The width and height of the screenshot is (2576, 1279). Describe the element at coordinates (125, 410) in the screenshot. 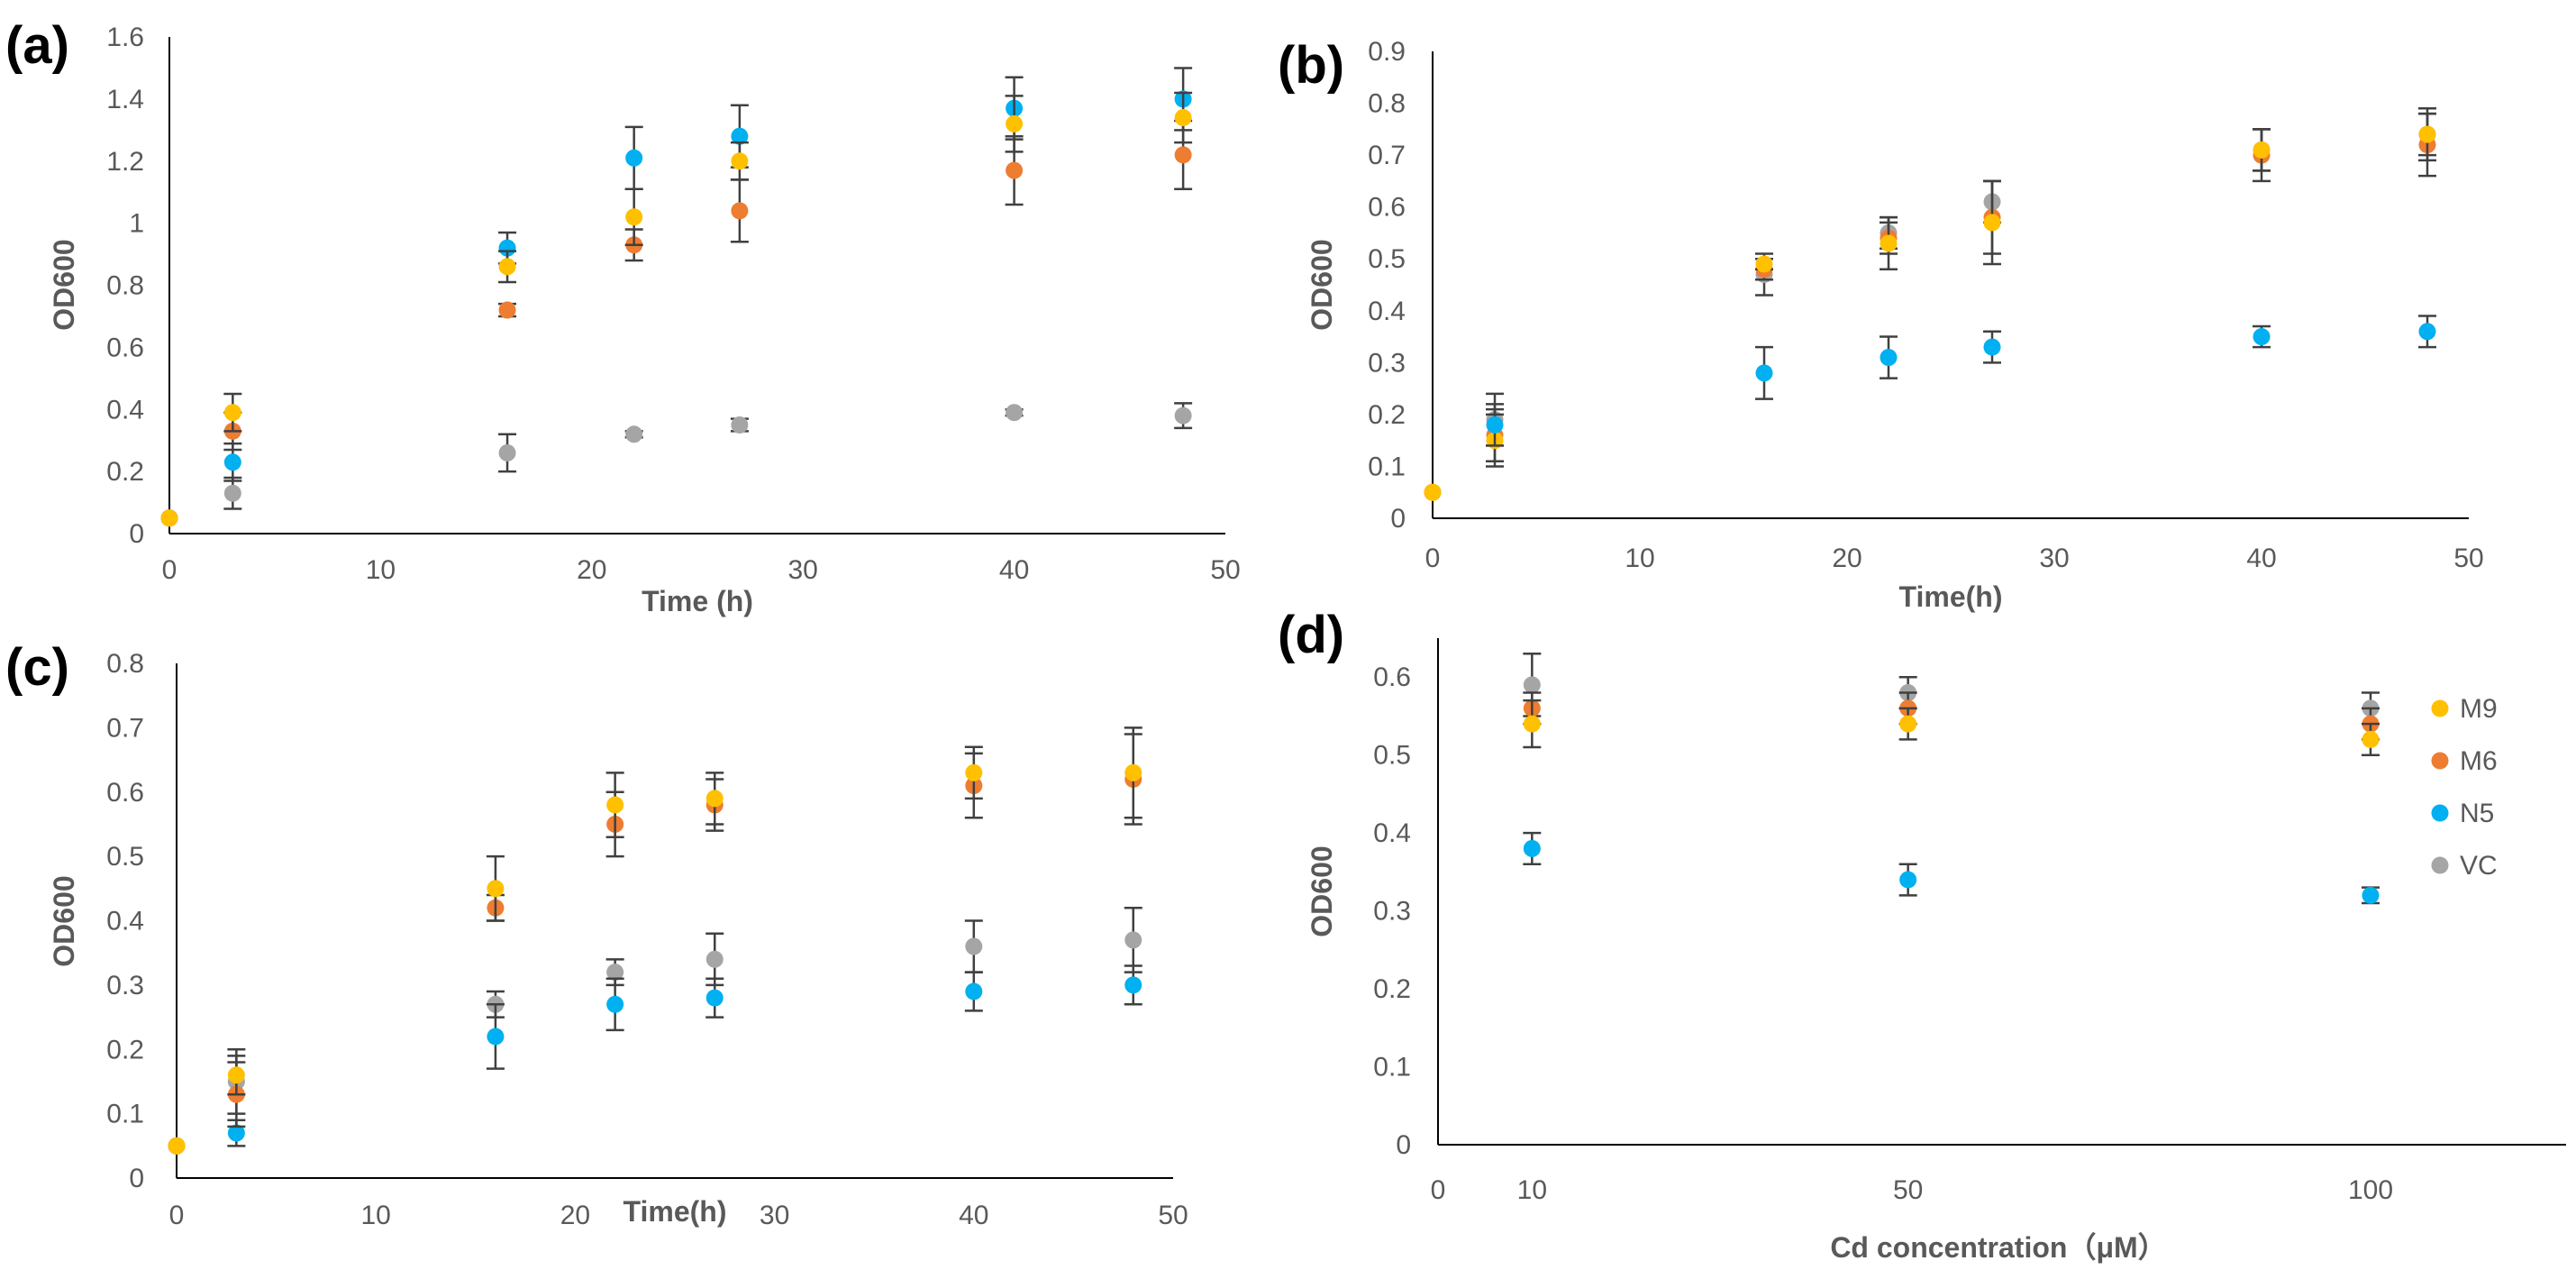

I see `y-tick-label: 0.4` at that location.